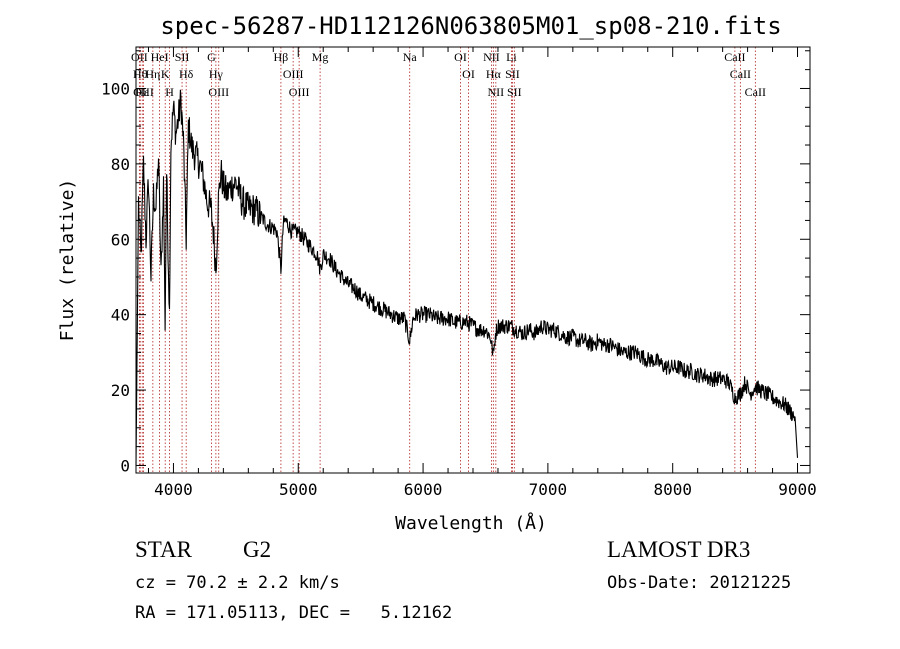  Describe the element at coordinates (186, 74) in the screenshot. I see `spectral-line-label: Hδ` at that location.